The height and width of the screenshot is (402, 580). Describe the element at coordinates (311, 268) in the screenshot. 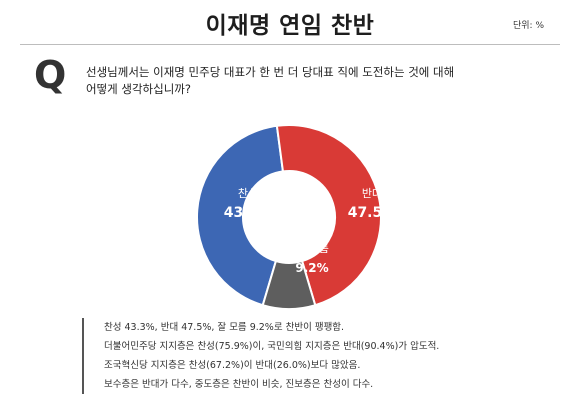

I see `slice-value-label: 9.2%` at that location.